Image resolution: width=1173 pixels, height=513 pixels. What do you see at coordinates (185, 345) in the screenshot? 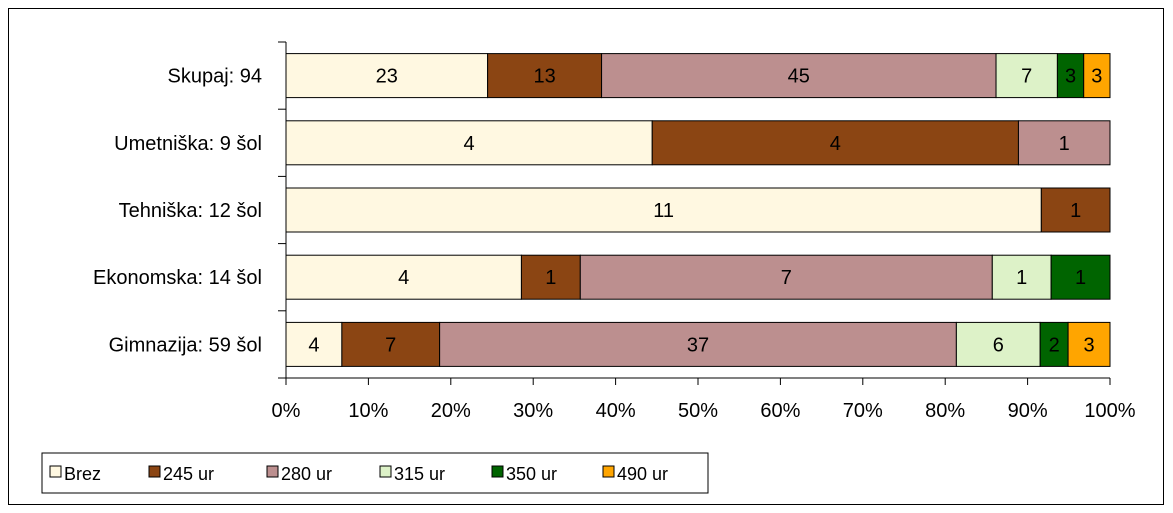
I see `category-label: Gimnazija: 59 šol` at bounding box center [185, 345].